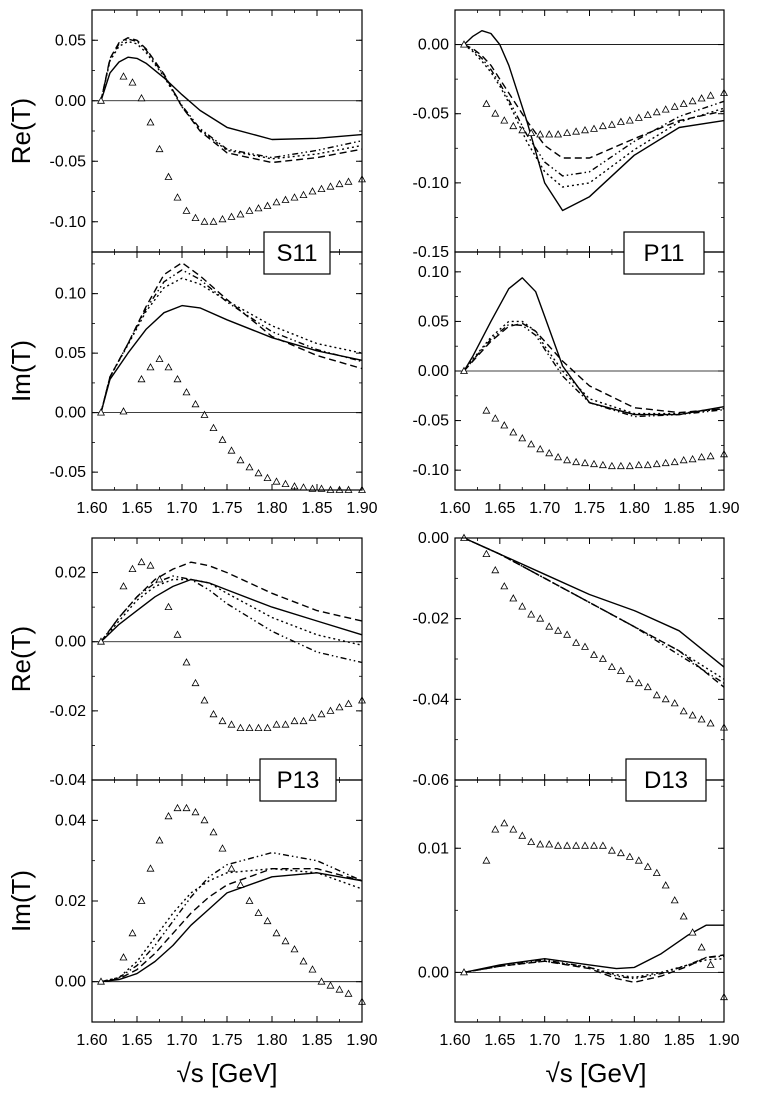 Image resolution: width=763 pixels, height=1098 pixels. I want to click on xtick-label: 1.70, so click(544, 1040).